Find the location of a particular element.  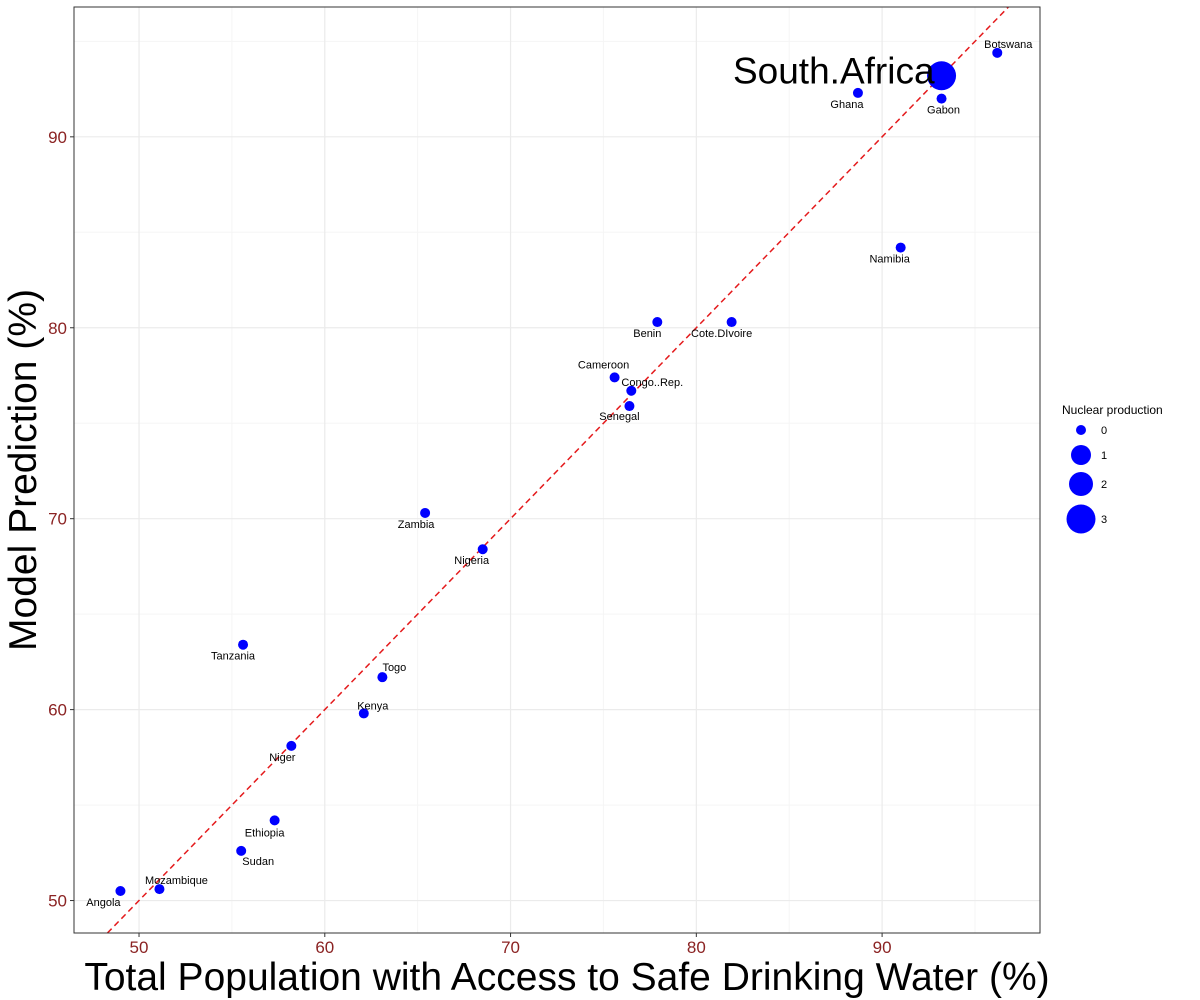

point-label: Cote.DIvoire is located at coordinates (721, 334).